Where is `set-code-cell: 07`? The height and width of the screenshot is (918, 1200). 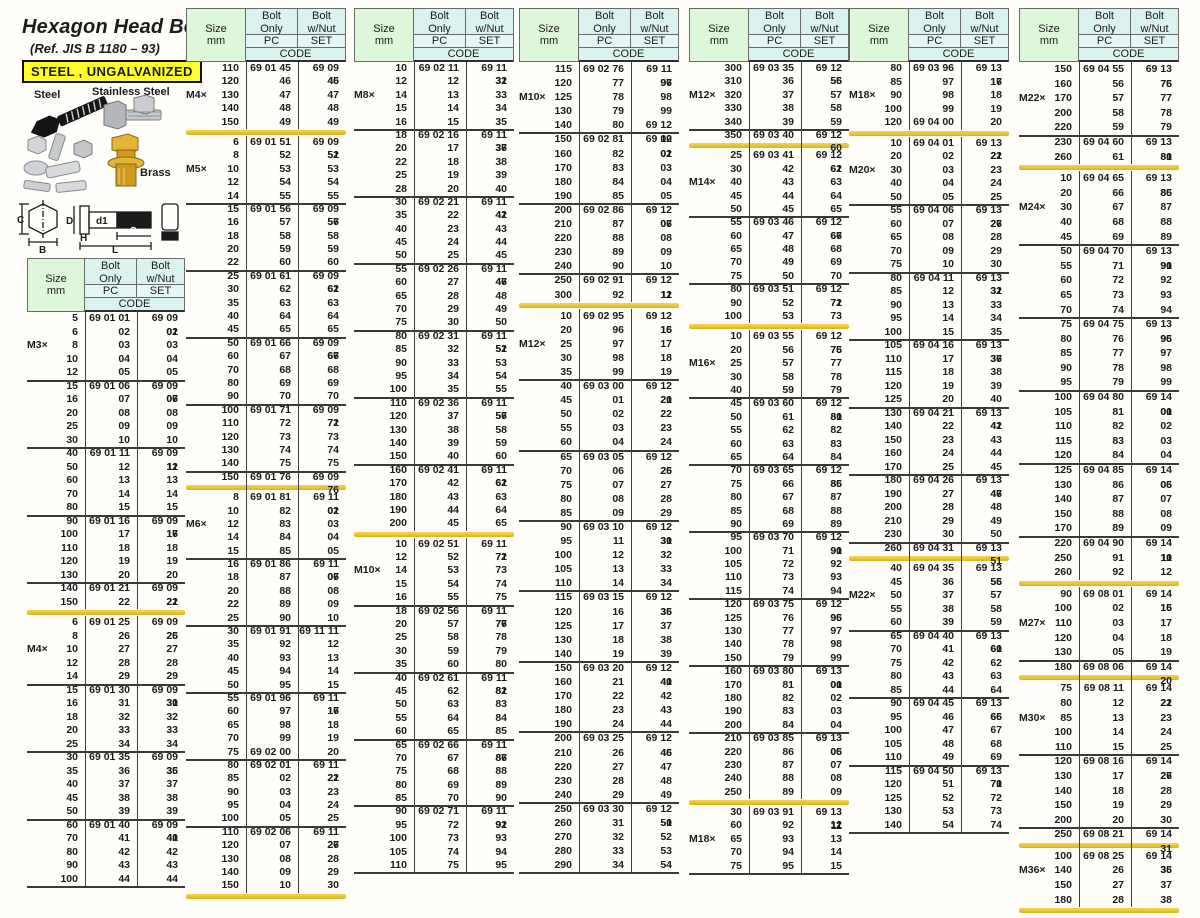 set-code-cell: 07 is located at coordinates (825, 765).